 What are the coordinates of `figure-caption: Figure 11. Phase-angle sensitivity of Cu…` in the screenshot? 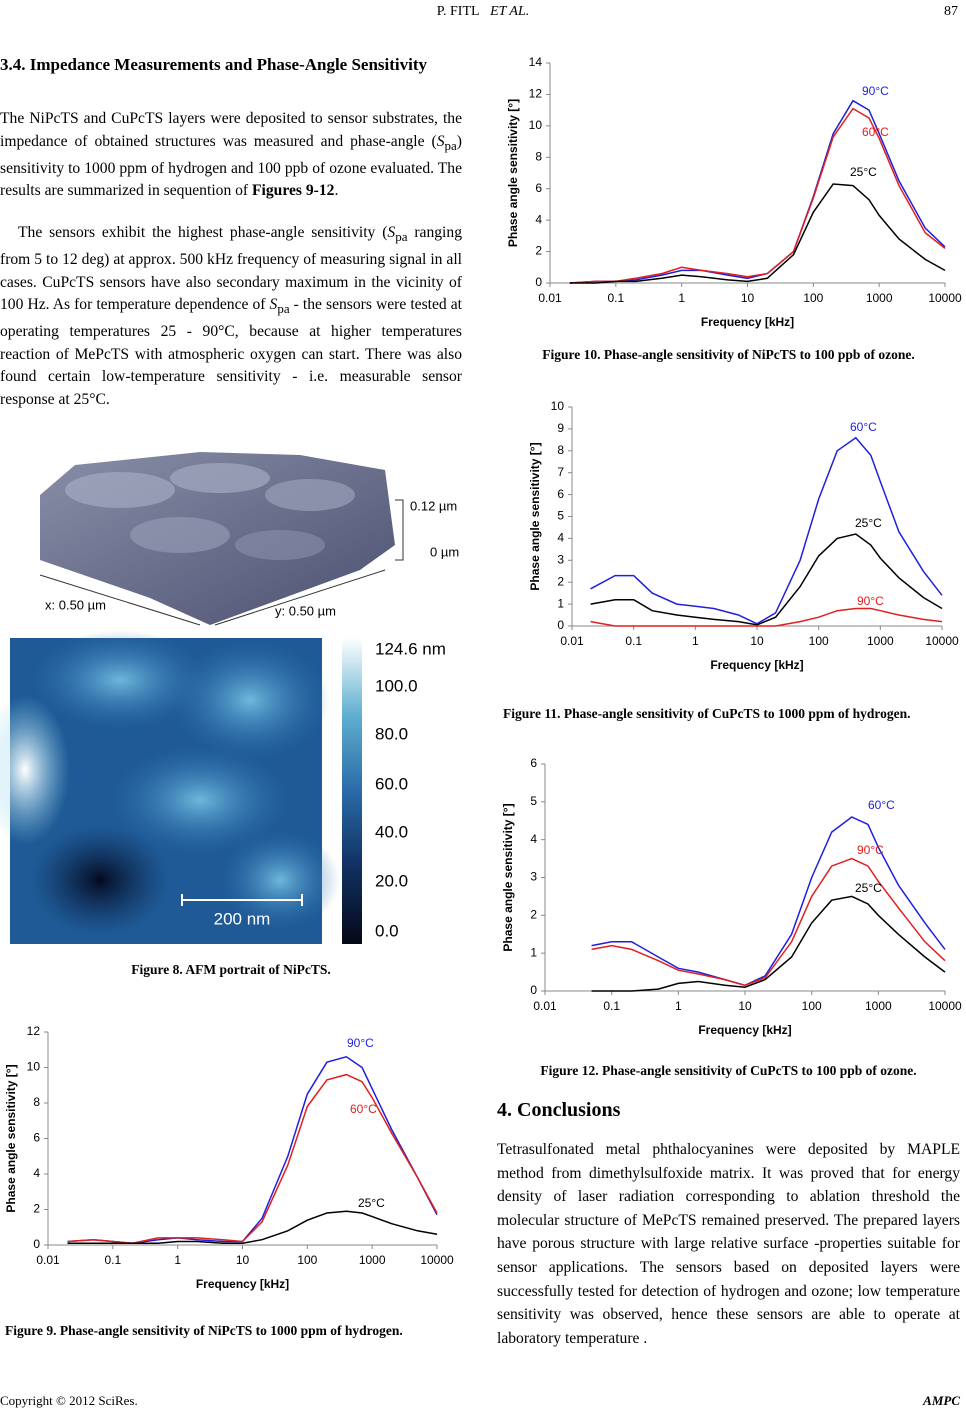 It's located at (707, 713).